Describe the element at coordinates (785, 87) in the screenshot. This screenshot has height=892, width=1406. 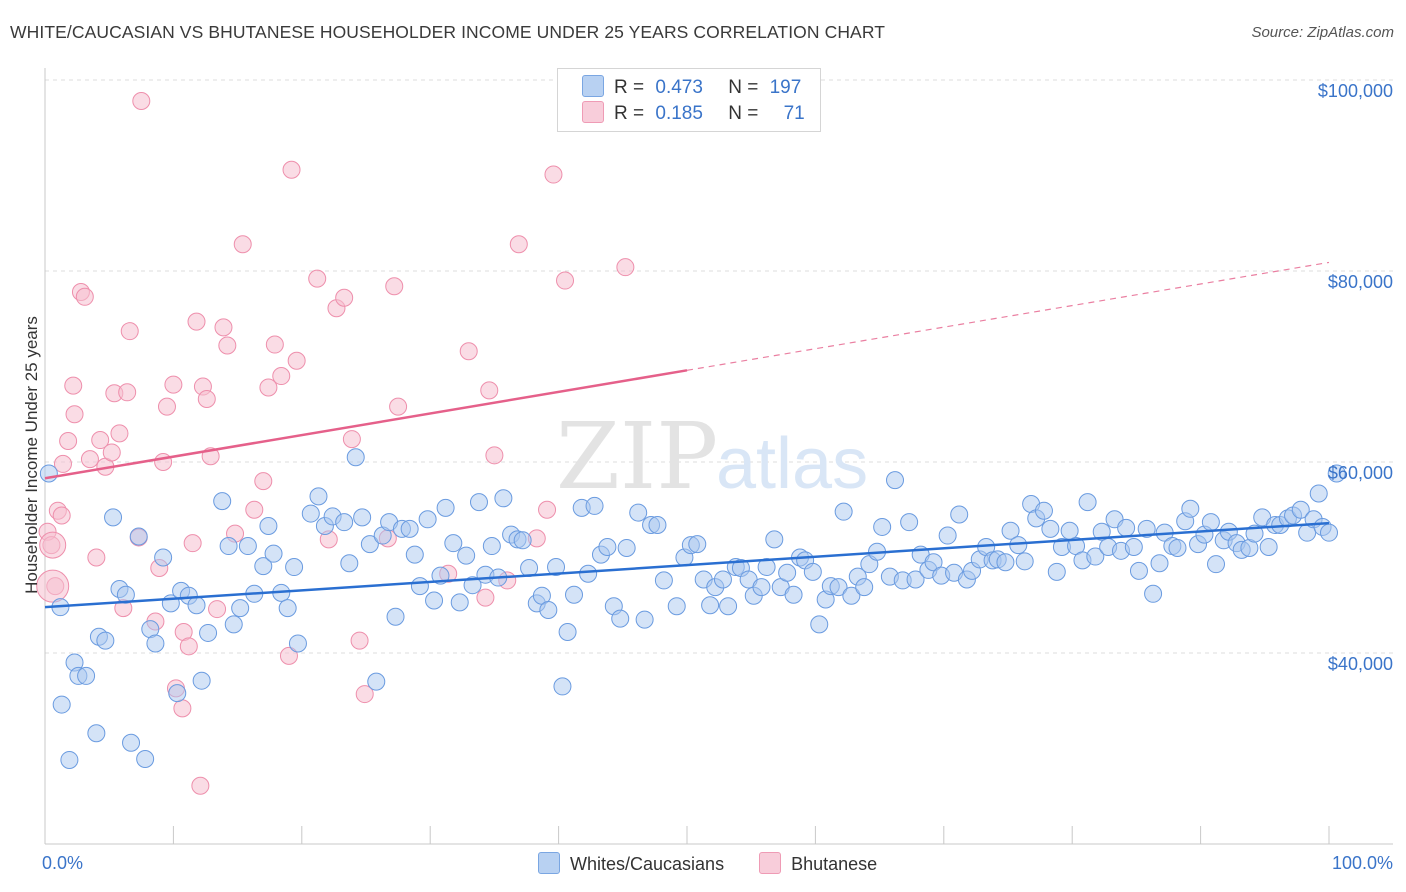
I see `legend-n-value: 197` at that location.